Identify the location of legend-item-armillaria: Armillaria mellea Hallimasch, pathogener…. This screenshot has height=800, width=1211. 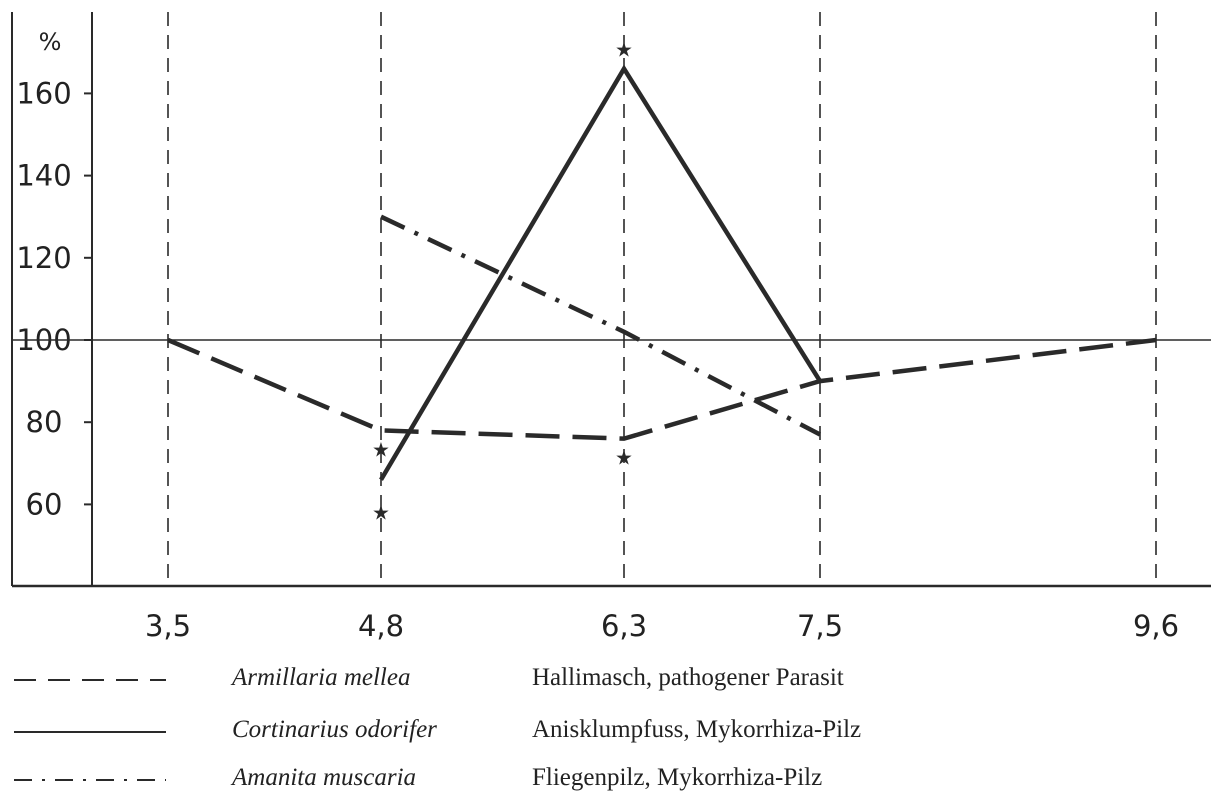
(605, 680).